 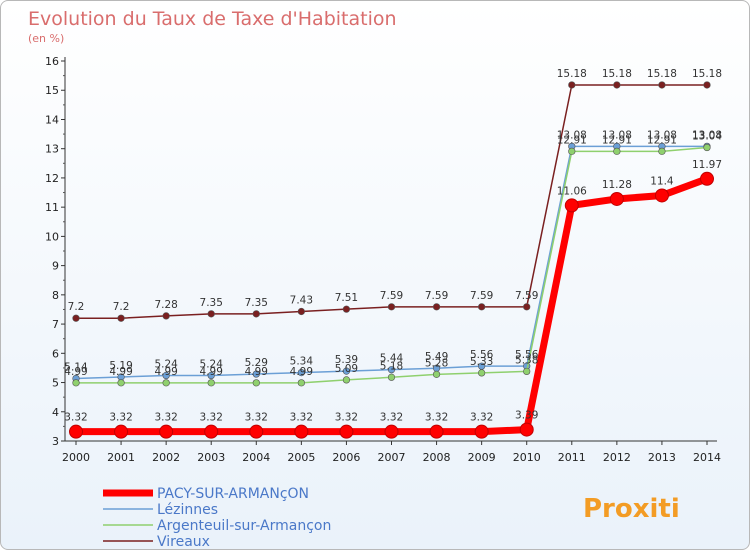 What do you see at coordinates (166, 365) in the screenshot?
I see `data-label: 5.24` at bounding box center [166, 365].